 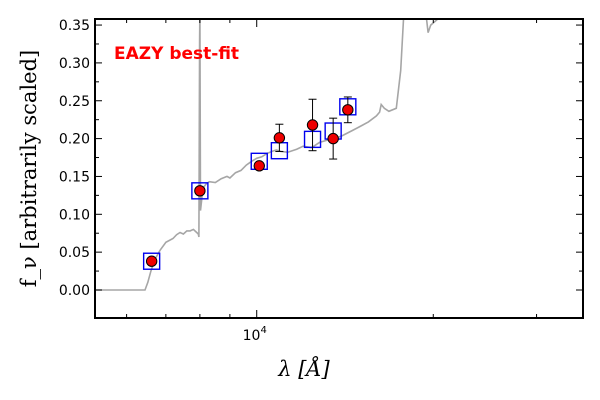 I want to click on y-tick-label: 0.35, so click(x=74, y=26).